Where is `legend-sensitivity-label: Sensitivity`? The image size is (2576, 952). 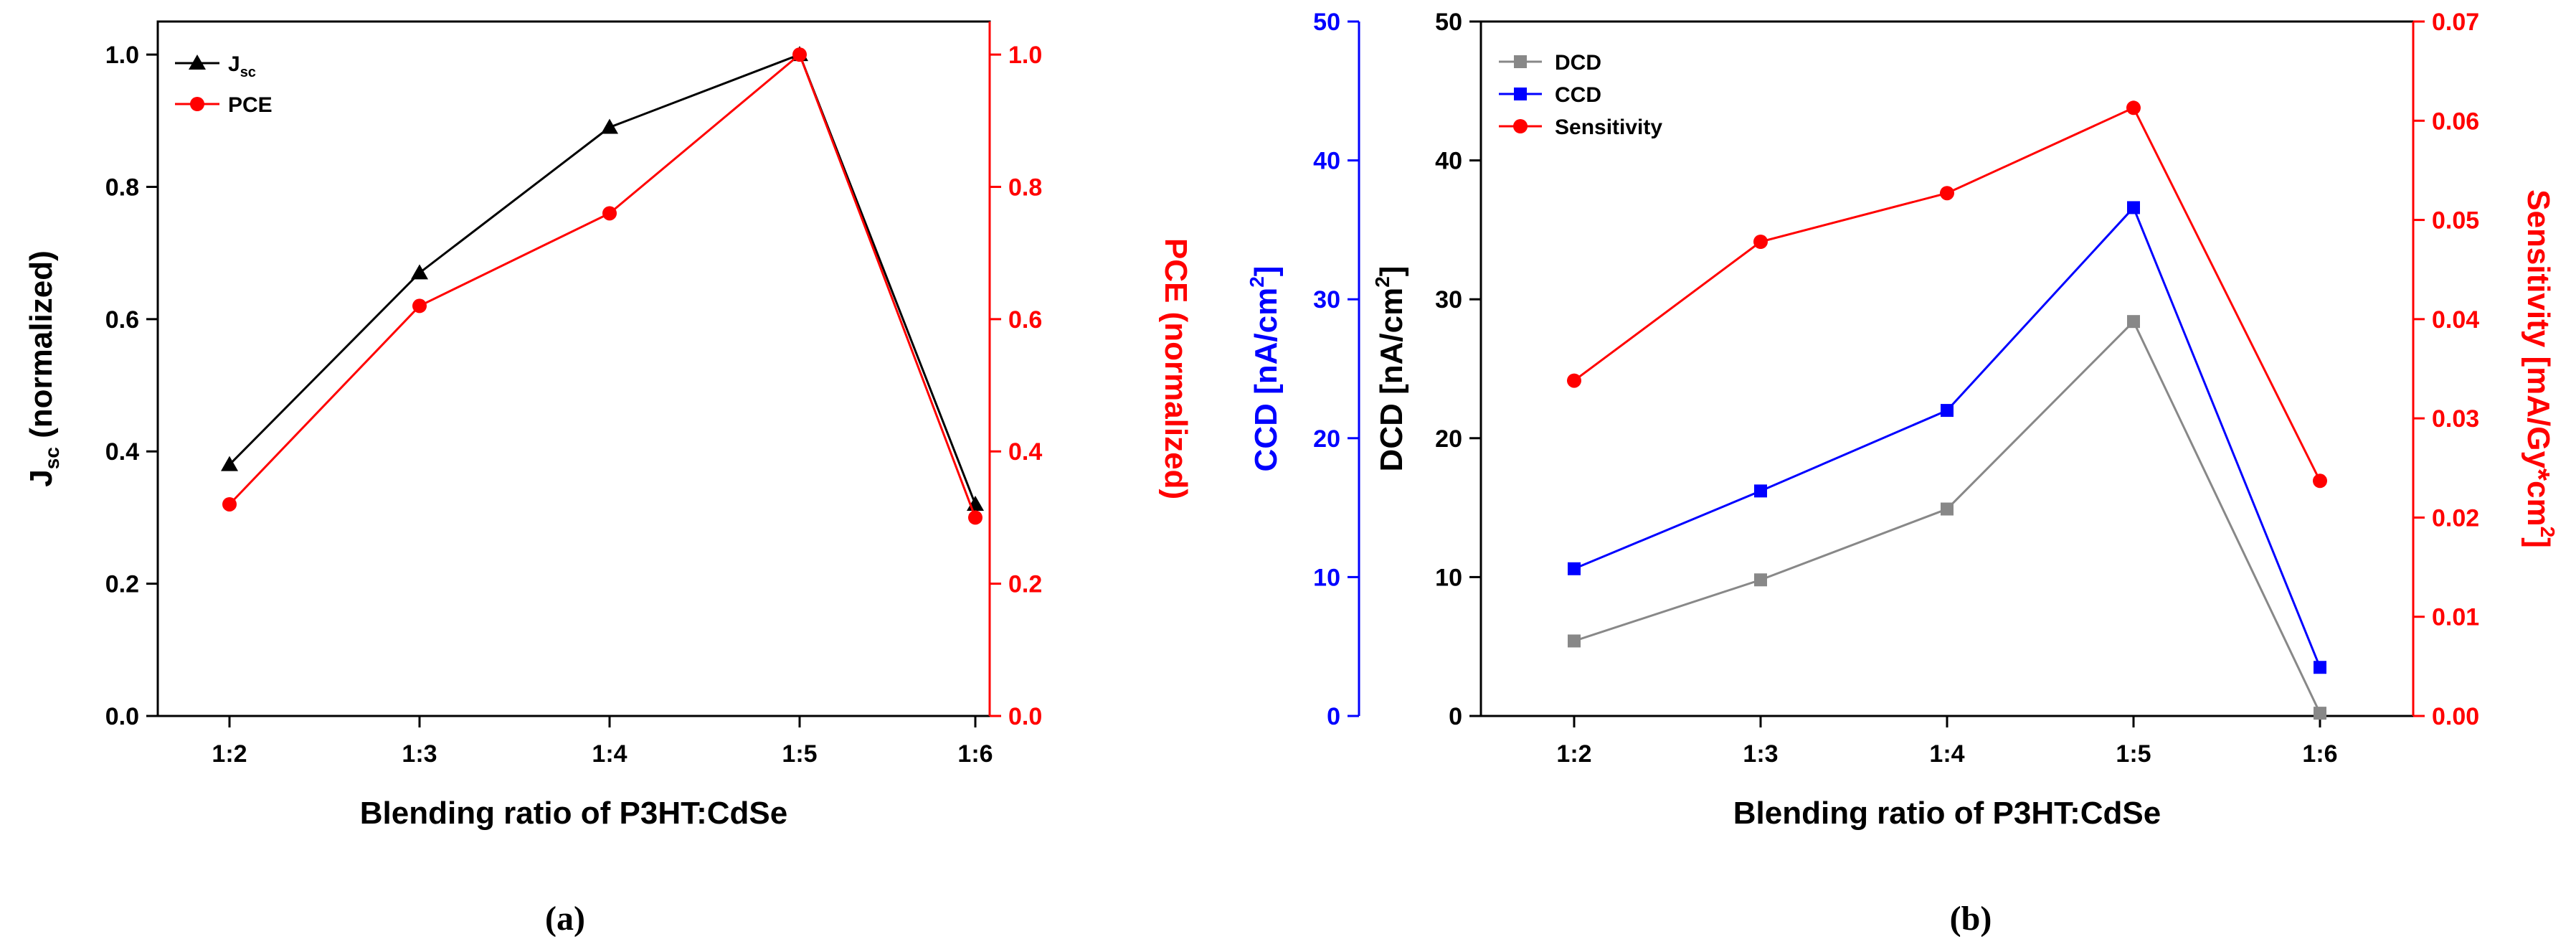 legend-sensitivity-label: Sensitivity is located at coordinates (1608, 127).